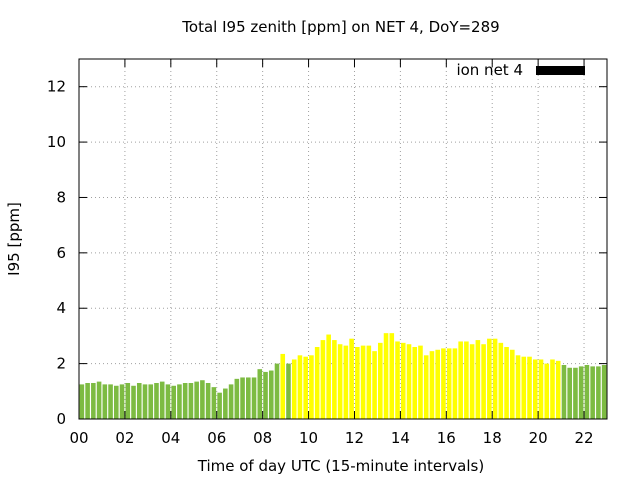  I want to click on x-tick-label: 22, so click(583, 438).